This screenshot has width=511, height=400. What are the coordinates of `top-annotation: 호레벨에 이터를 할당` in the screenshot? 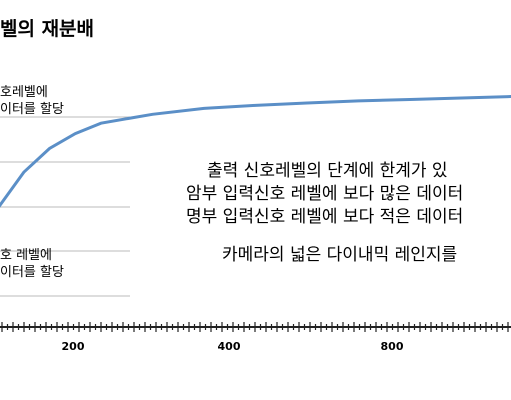 It's located at (32, 101).